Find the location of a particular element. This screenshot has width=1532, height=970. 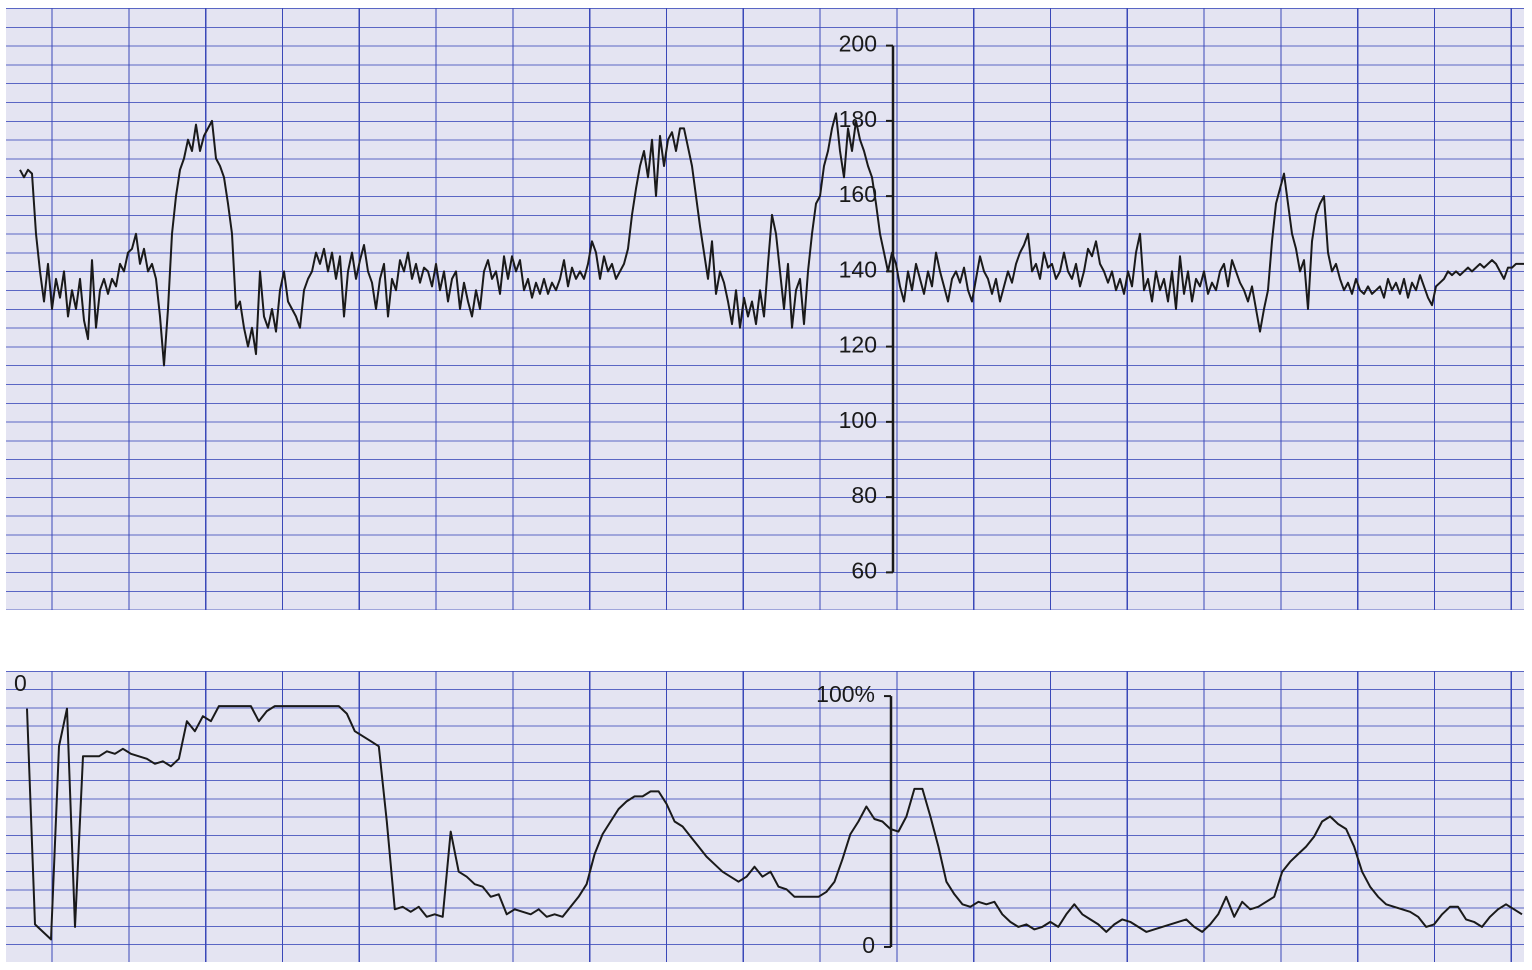

y-tick-label: 200 is located at coordinates (858, 44).